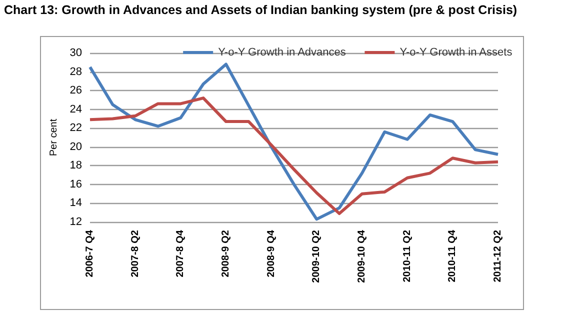 This screenshot has width=563, height=320. Describe the element at coordinates (76, 128) in the screenshot. I see `y-tick-label: 22` at that location.